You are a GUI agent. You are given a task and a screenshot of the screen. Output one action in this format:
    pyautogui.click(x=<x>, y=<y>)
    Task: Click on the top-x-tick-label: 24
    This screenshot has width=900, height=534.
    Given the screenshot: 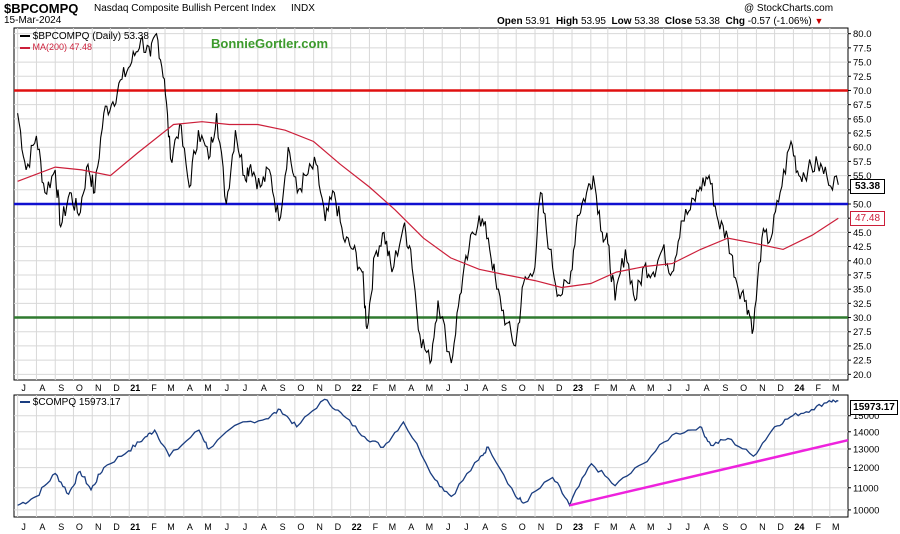 What is the action you would take?
    pyautogui.click(x=799, y=388)
    